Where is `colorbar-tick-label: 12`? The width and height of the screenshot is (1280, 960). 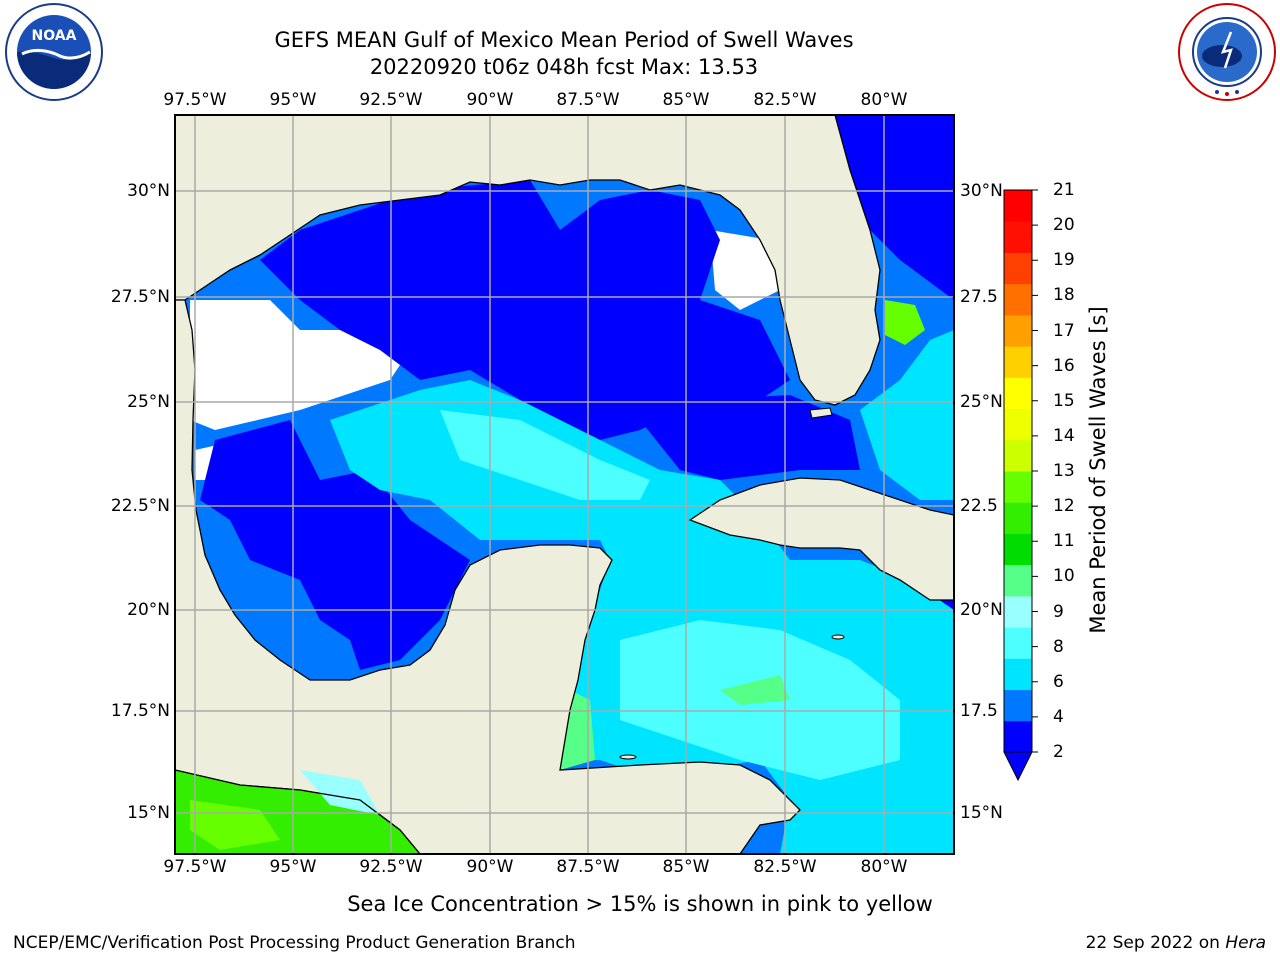 colorbar-tick-label: 12 is located at coordinates (1064, 506).